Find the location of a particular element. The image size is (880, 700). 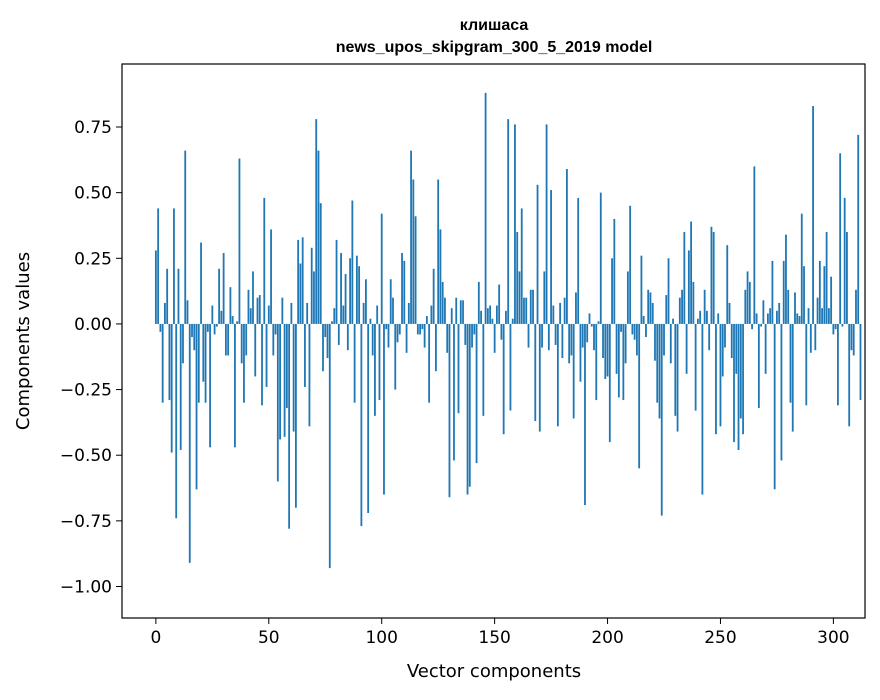

x-tick-label-150: 150 is located at coordinates (494, 638).